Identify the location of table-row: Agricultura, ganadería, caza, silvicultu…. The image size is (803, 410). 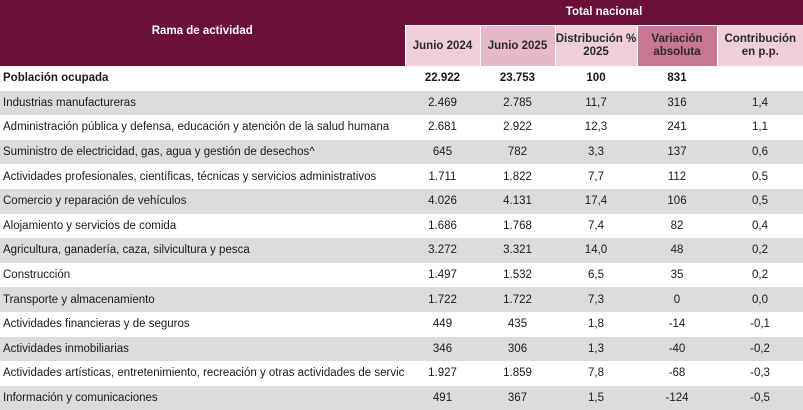
(401, 250).